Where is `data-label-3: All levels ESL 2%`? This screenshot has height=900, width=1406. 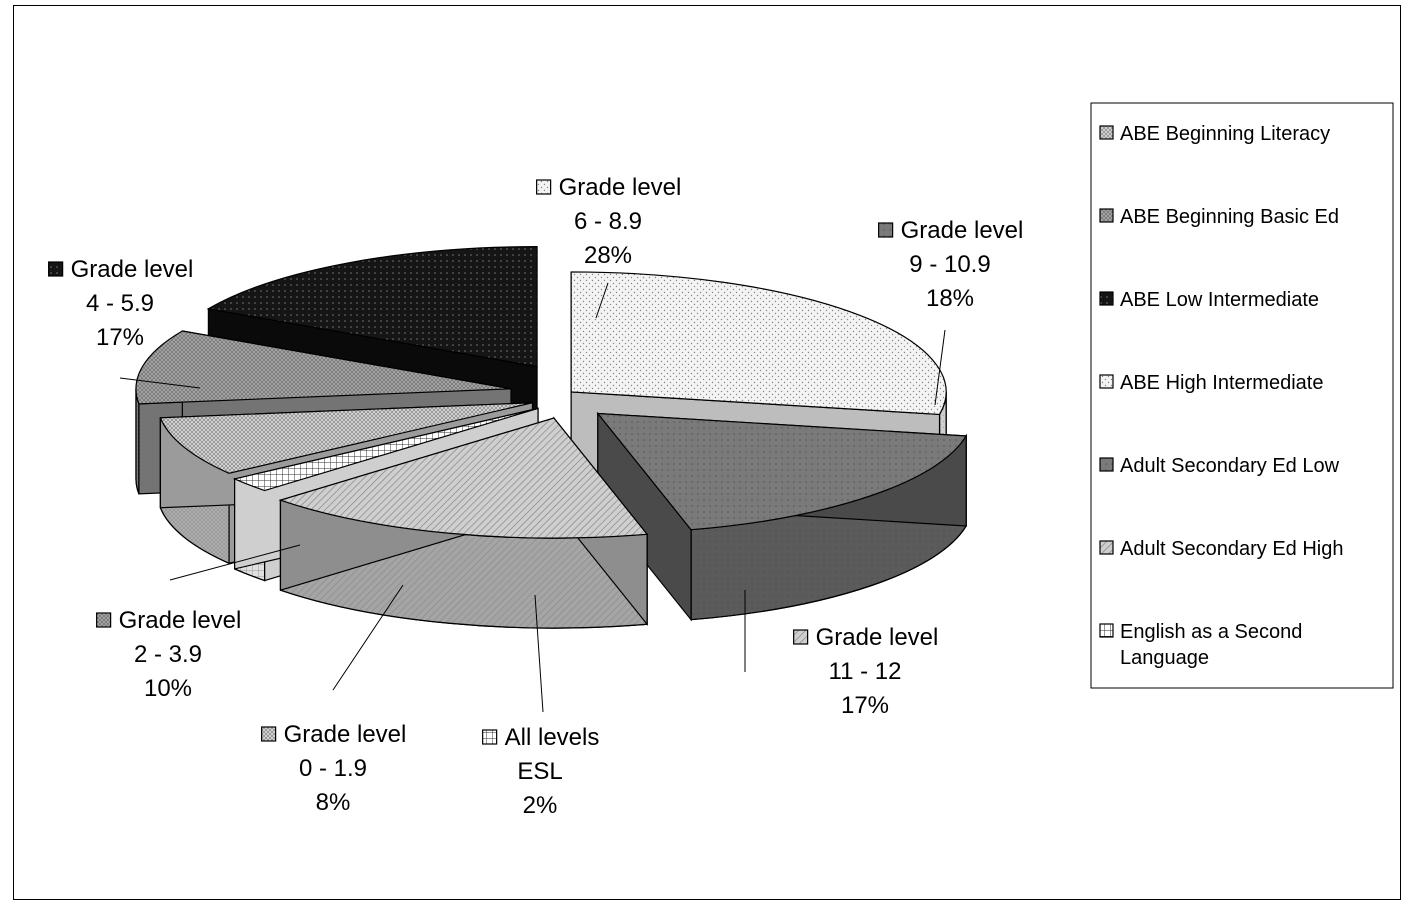
data-label-3: All levels ESL 2% is located at coordinates (541, 771).